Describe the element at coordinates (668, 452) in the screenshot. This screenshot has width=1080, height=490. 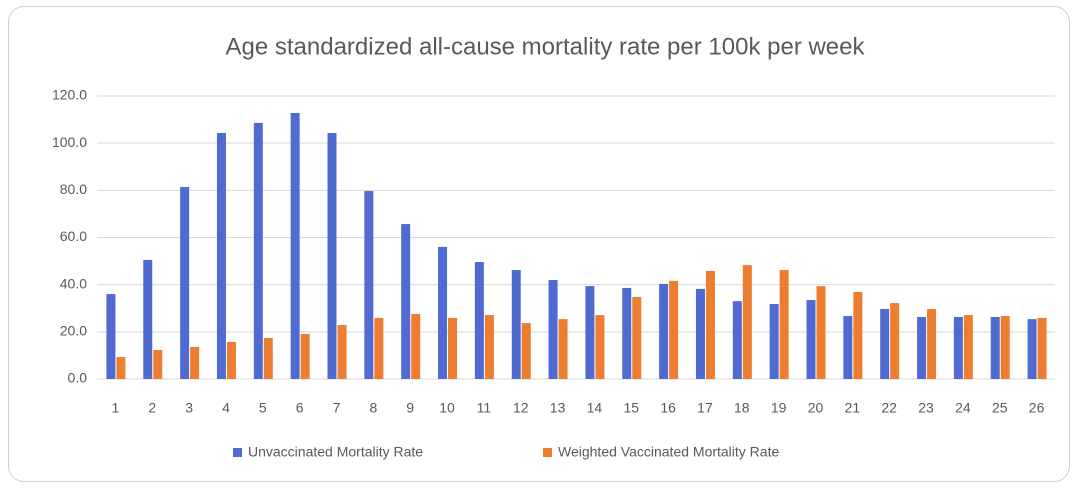
I see `legend-label: Weighted Vaccinated Mortality Rate` at that location.